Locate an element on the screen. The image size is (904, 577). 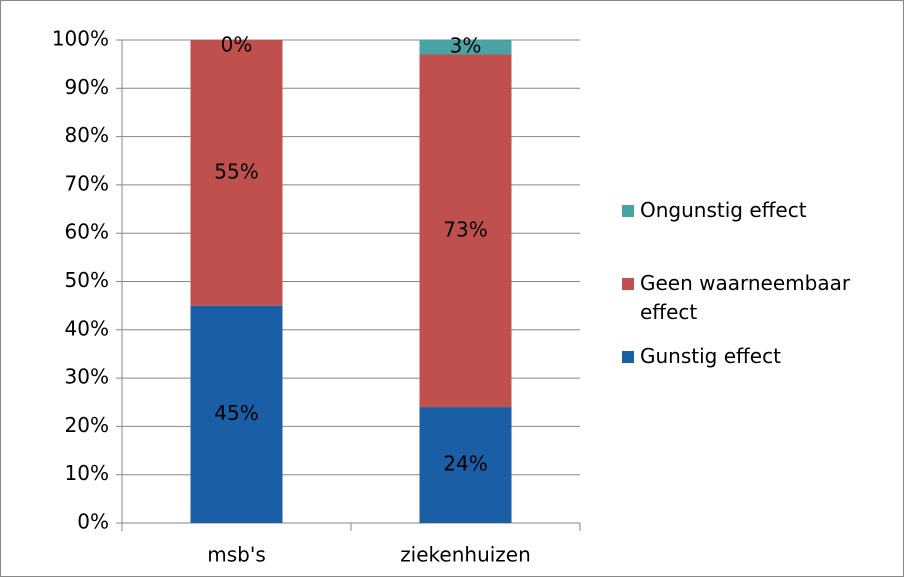
legend-label: Gunstig effect is located at coordinates (710, 356).